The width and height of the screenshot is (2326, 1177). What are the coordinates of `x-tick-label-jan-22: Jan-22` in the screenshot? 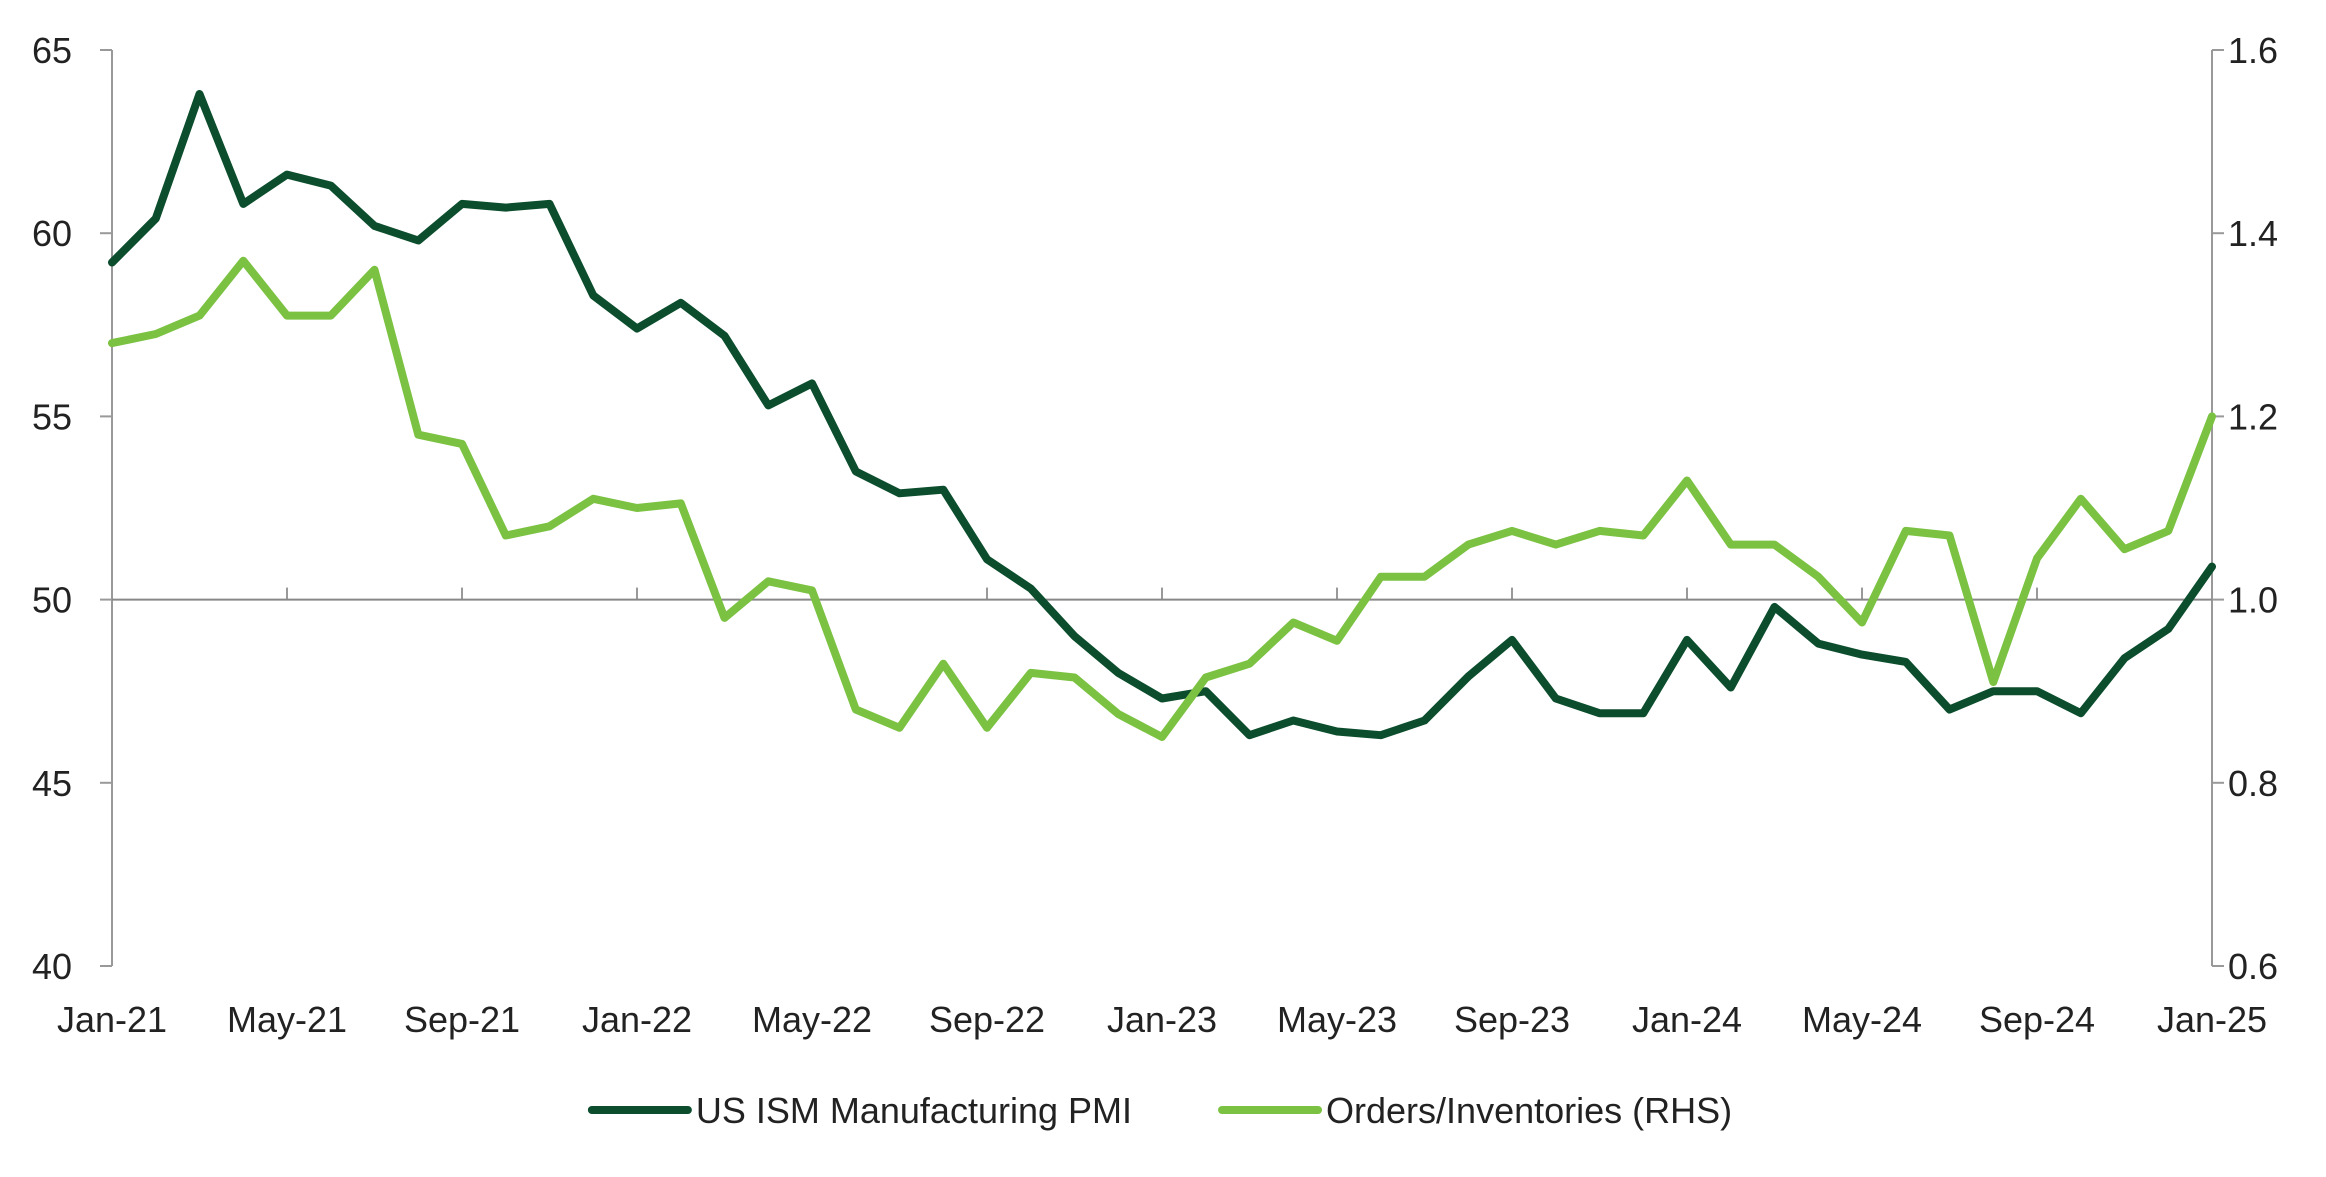 It's located at (637, 1019).